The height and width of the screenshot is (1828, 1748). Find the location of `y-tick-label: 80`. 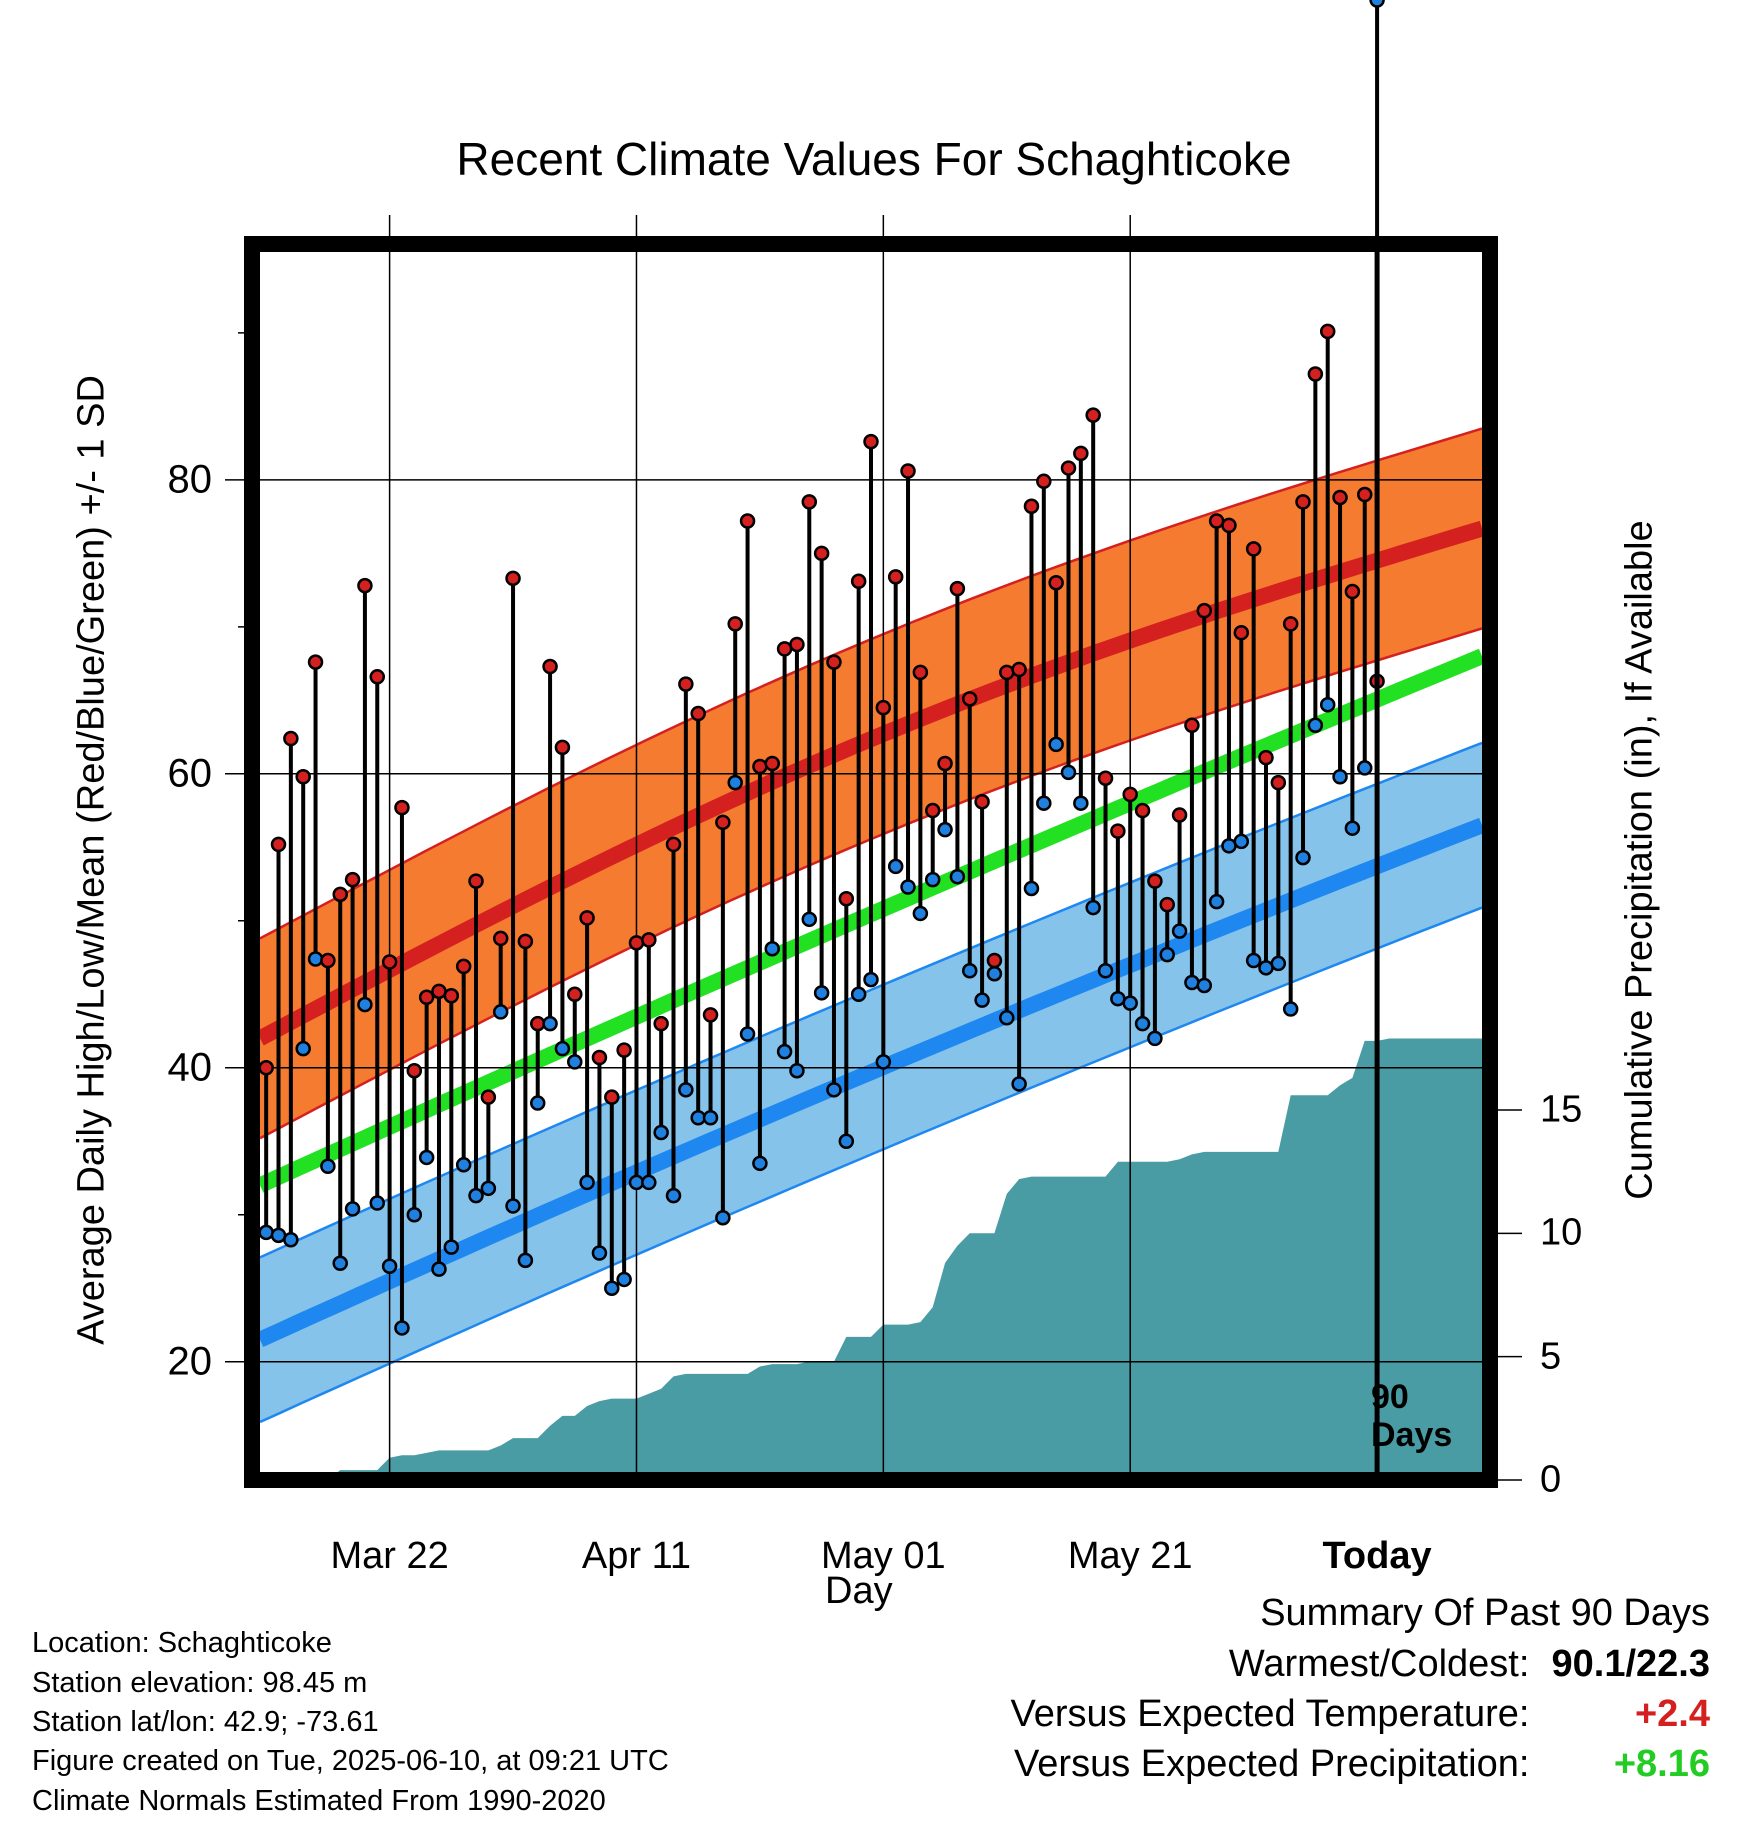

y-tick-label: 80 is located at coordinates (190, 479).